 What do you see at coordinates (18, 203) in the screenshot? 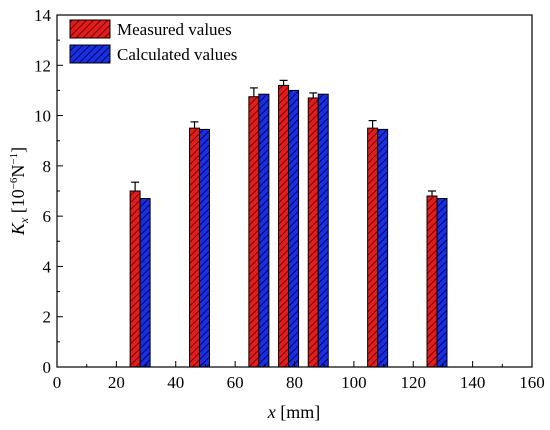
I see `y-axis-title-unit-a: [10` at bounding box center [18, 203].